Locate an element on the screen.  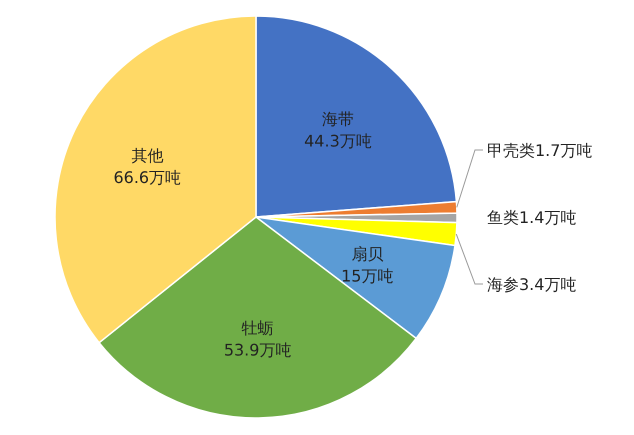
slice-label: 牡蛎 is located at coordinates (258, 328).